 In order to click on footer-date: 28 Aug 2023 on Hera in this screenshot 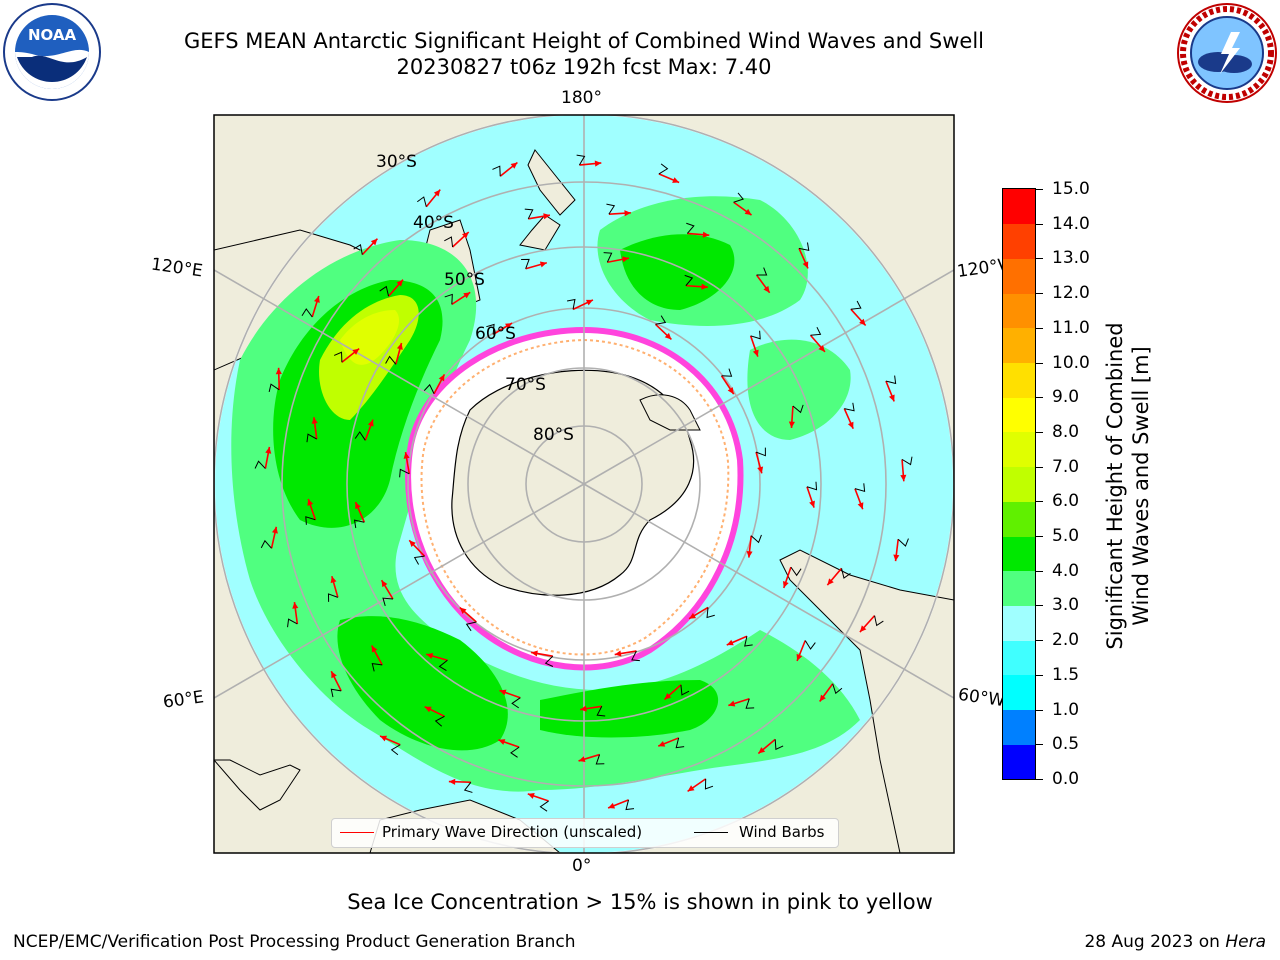, I will do `click(1175, 942)`.